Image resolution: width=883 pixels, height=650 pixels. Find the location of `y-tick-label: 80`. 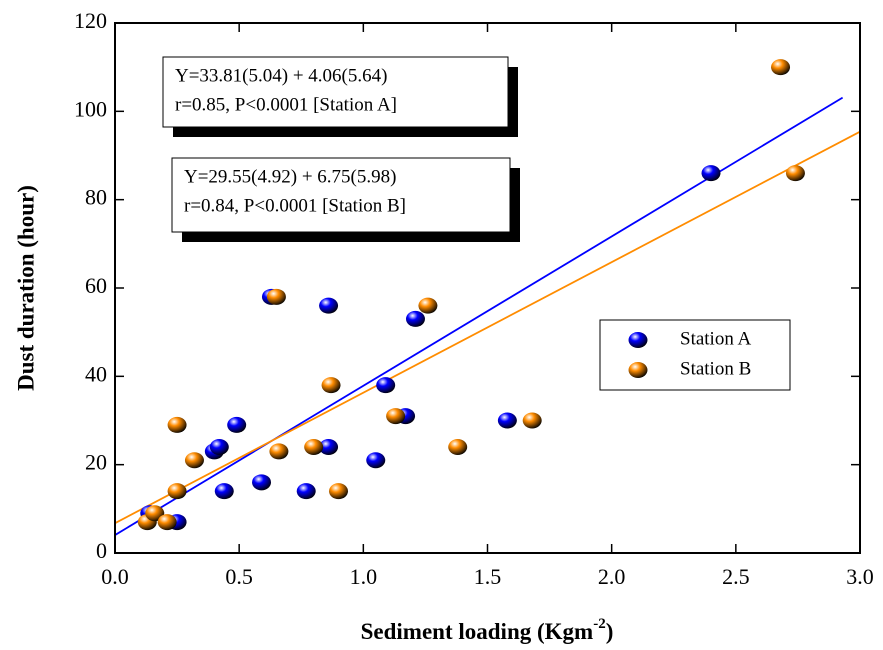

y-tick-label: 80 is located at coordinates (96, 197).